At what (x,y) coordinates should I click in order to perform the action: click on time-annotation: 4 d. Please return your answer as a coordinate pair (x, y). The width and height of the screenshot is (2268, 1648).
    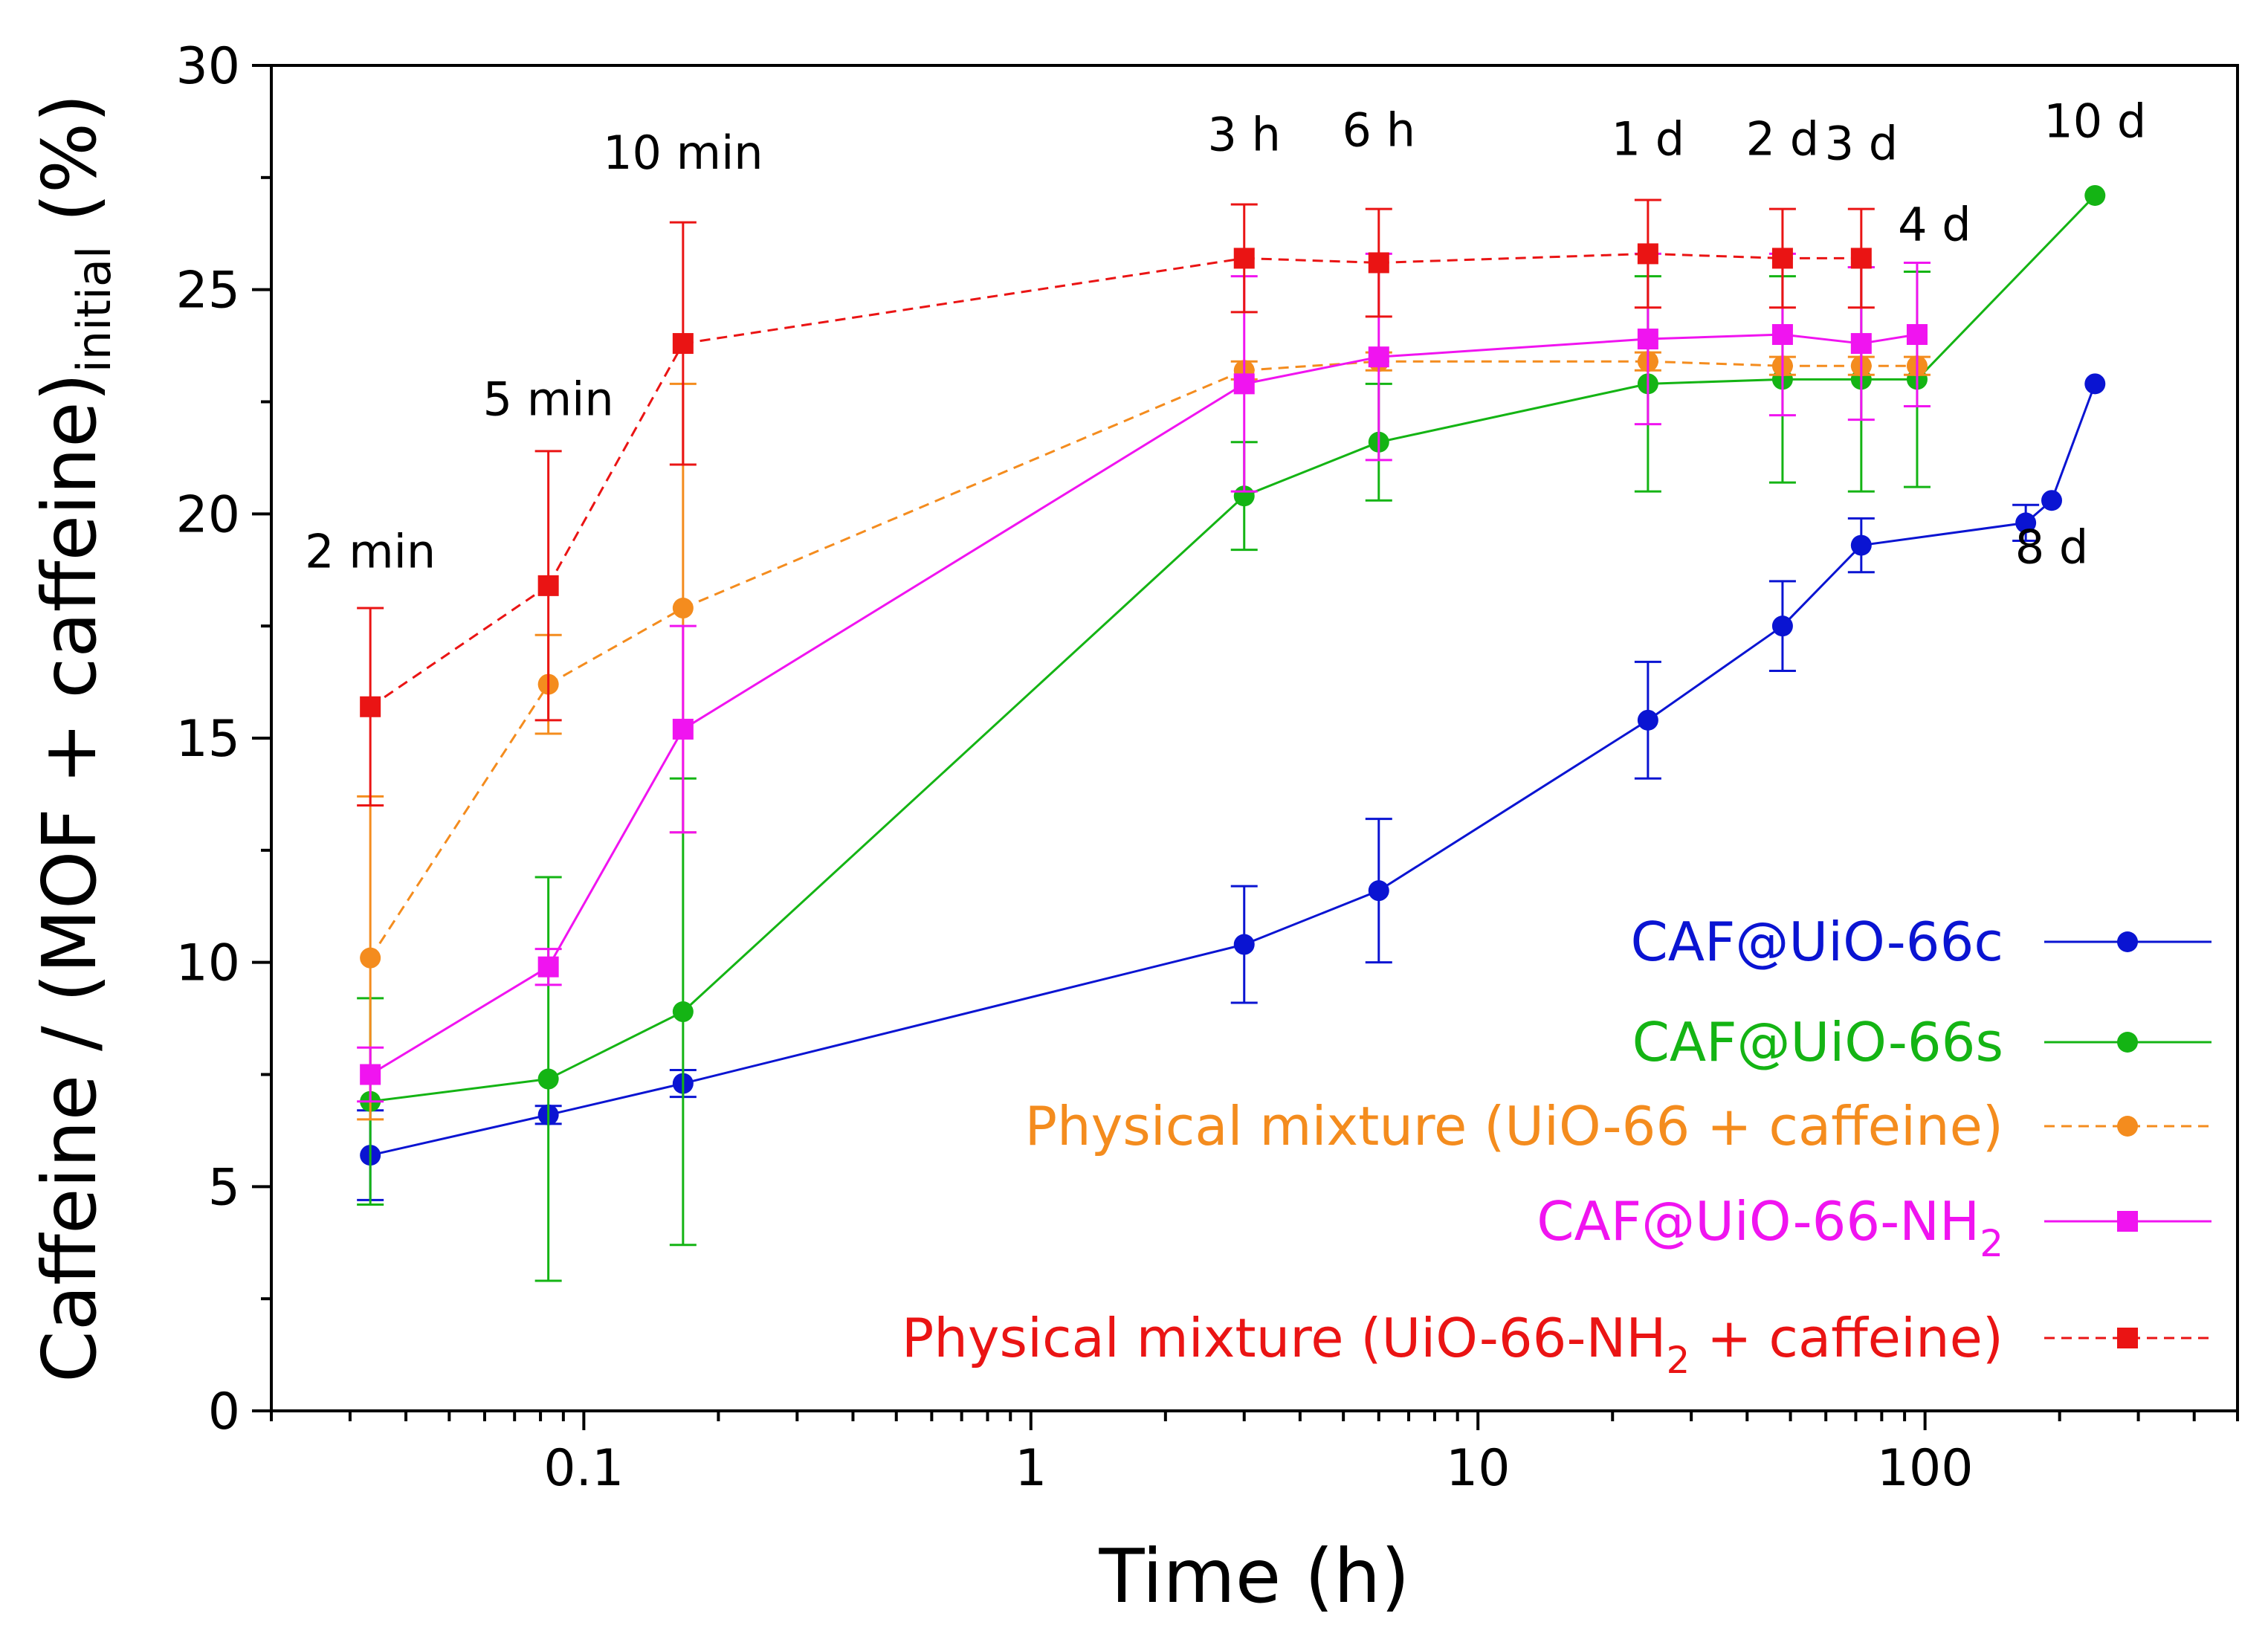
    Looking at the image, I should click on (1935, 224).